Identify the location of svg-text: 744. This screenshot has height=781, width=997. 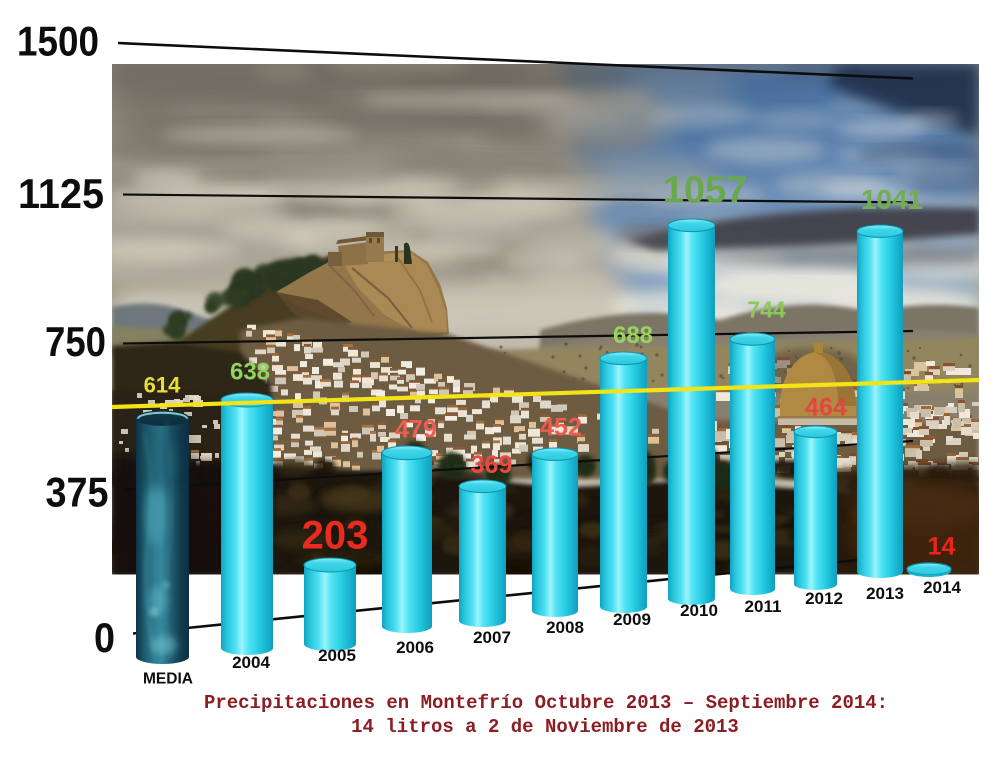
(766, 310).